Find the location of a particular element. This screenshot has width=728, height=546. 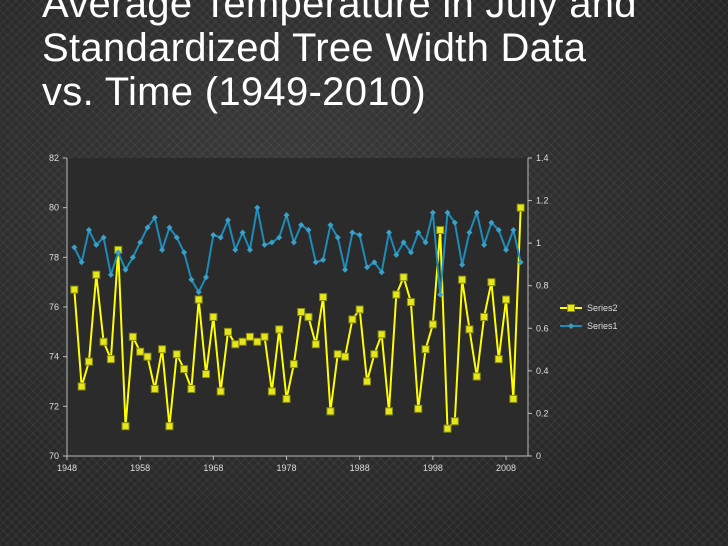

x-tick-label: 1958 is located at coordinates (140, 468).